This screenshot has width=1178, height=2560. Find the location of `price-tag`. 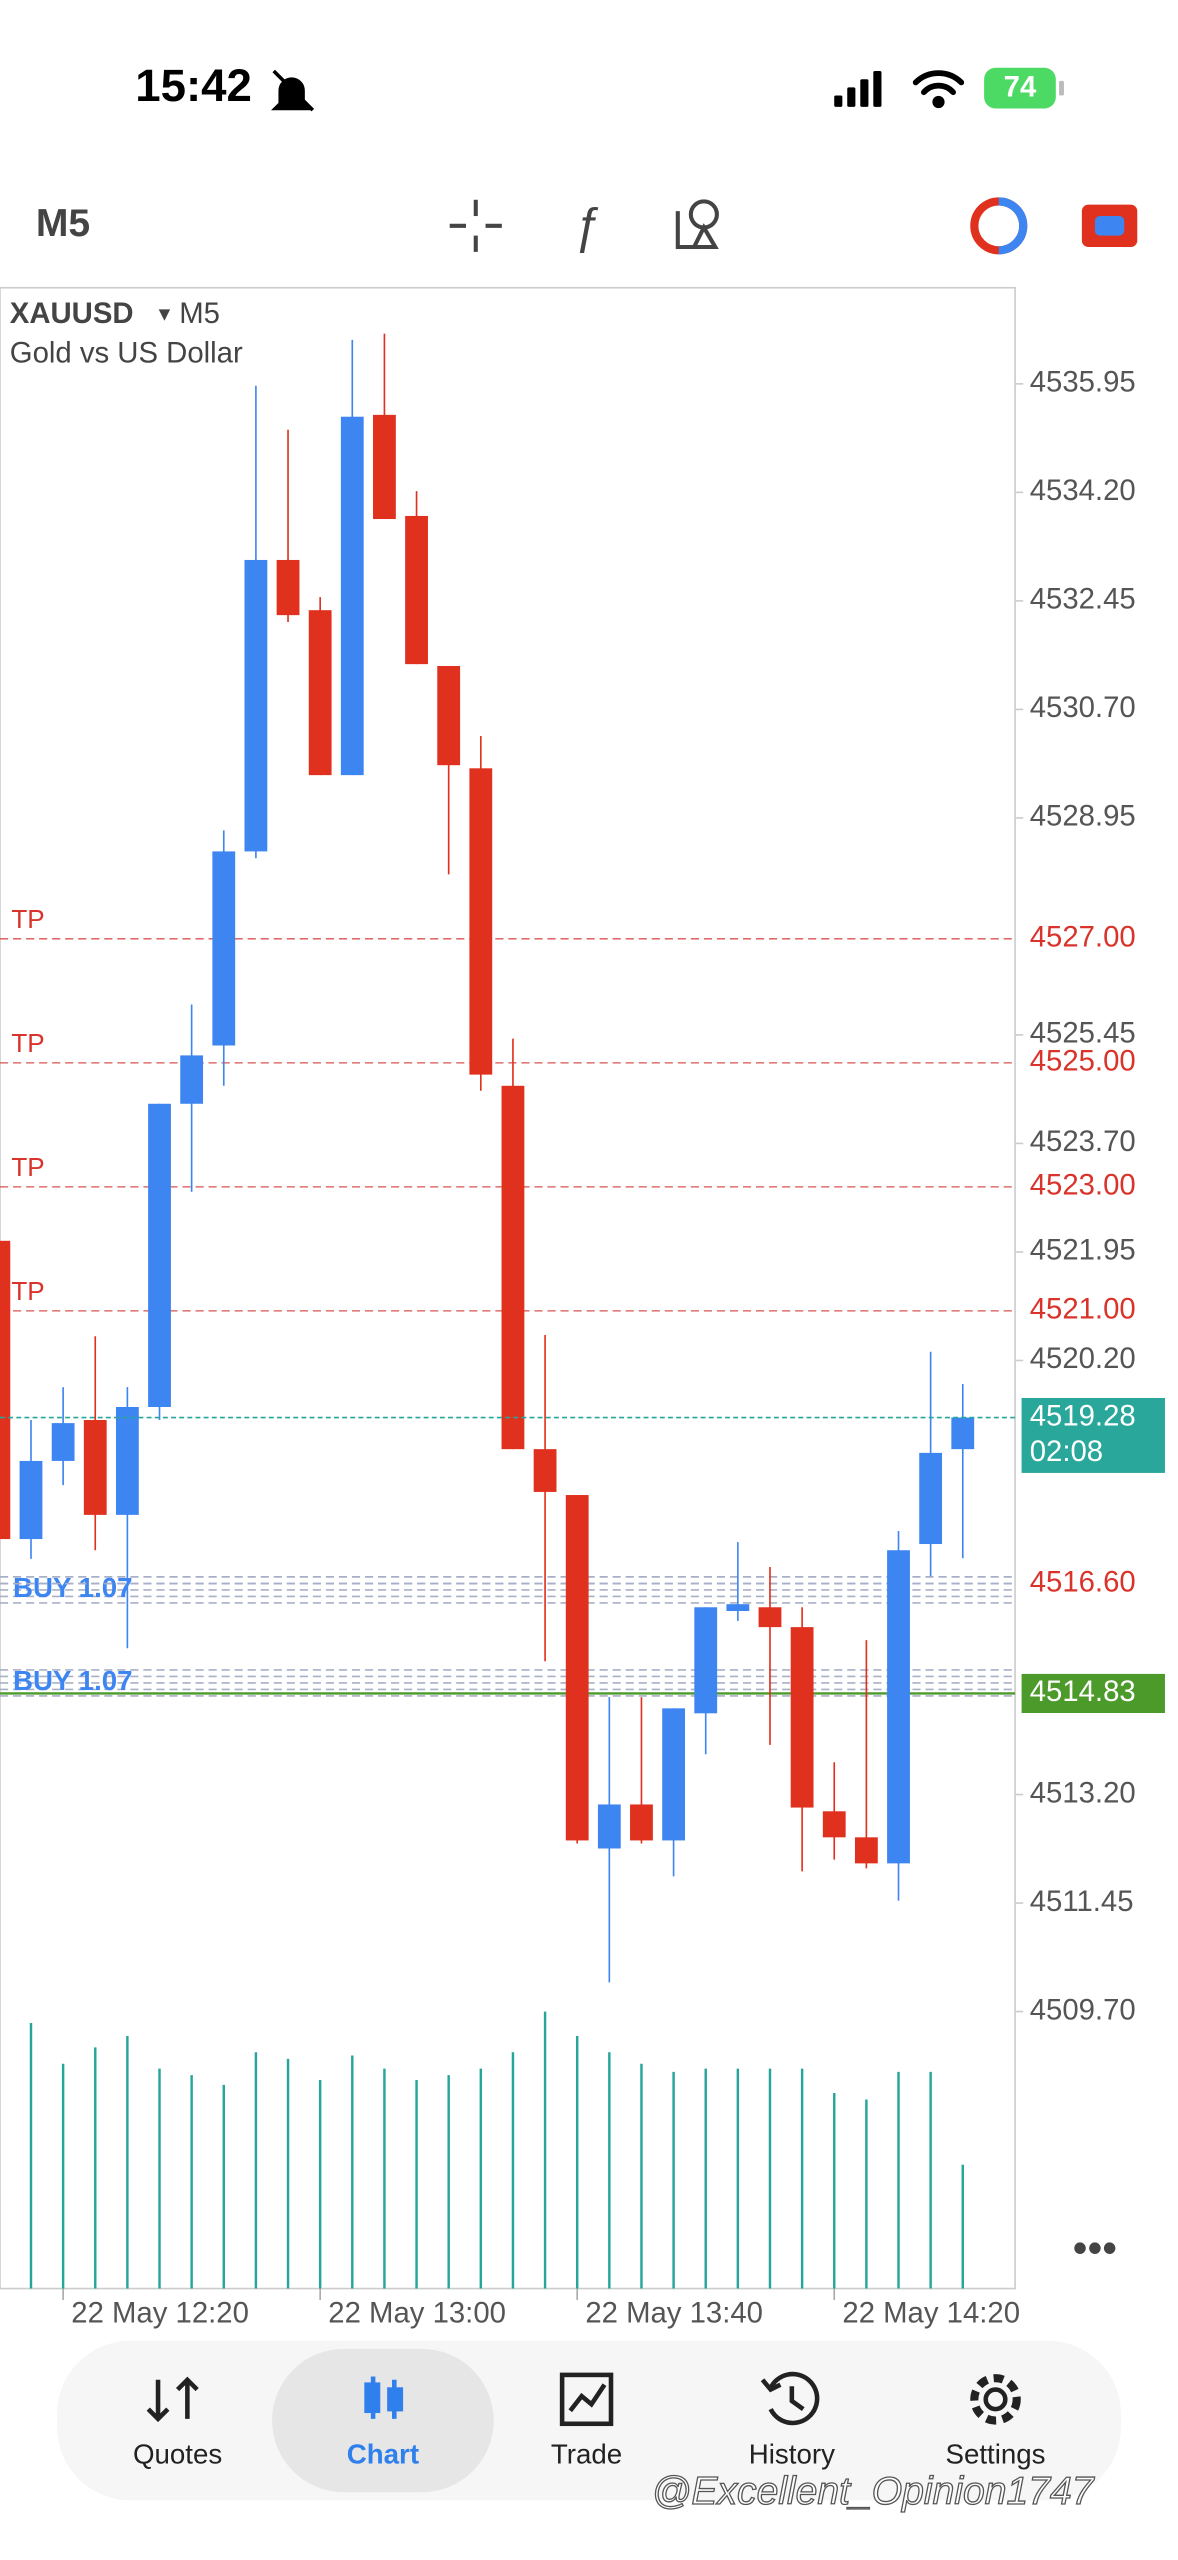

price-tag is located at coordinates (1093, 1693).